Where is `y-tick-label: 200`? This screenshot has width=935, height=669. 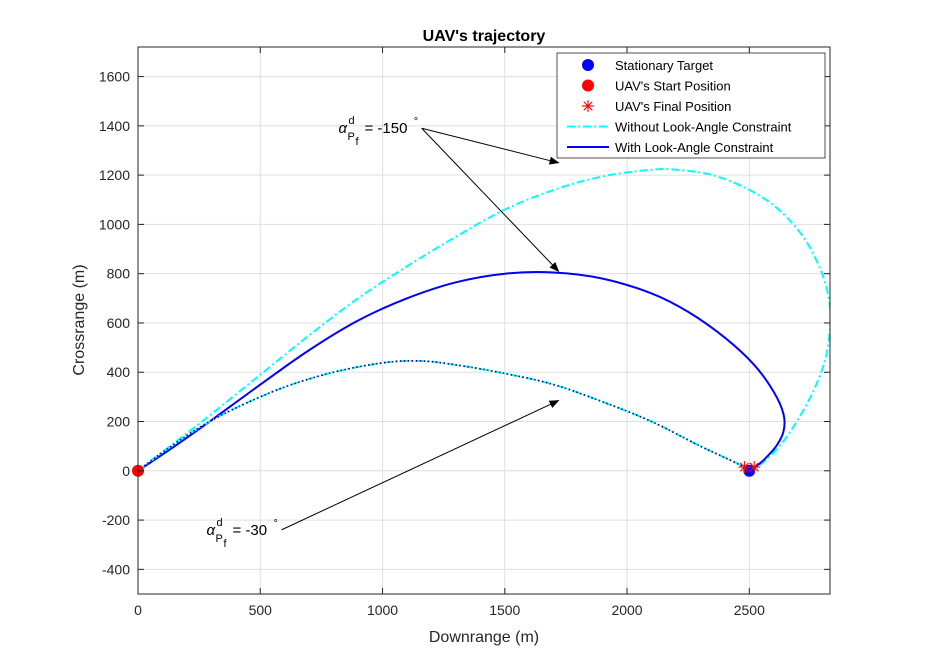
y-tick-label: 200 is located at coordinates (119, 422).